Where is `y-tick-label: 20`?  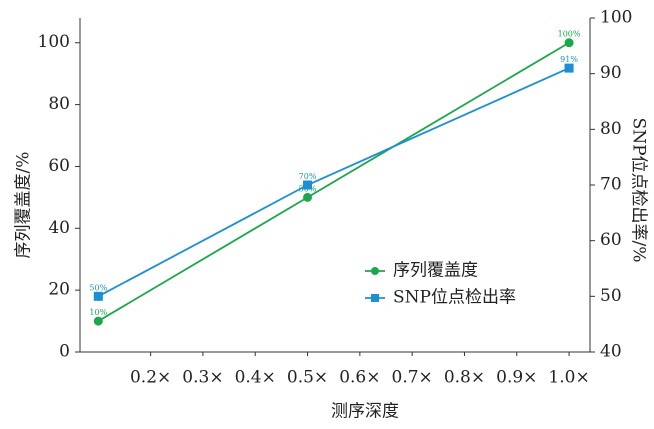 y-tick-label: 20 is located at coordinates (59, 290).